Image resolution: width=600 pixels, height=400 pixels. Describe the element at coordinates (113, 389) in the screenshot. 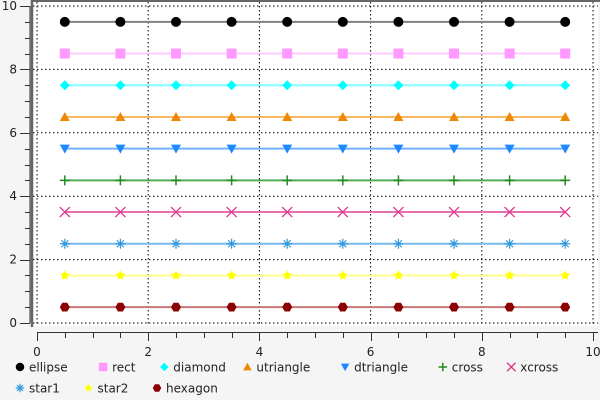

I see `legend-label: star2` at that location.